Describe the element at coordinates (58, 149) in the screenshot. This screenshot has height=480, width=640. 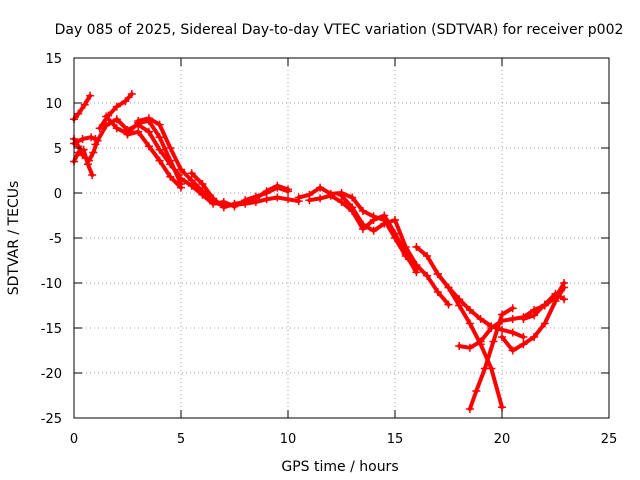
I see `y-tick-label: 5` at that location.